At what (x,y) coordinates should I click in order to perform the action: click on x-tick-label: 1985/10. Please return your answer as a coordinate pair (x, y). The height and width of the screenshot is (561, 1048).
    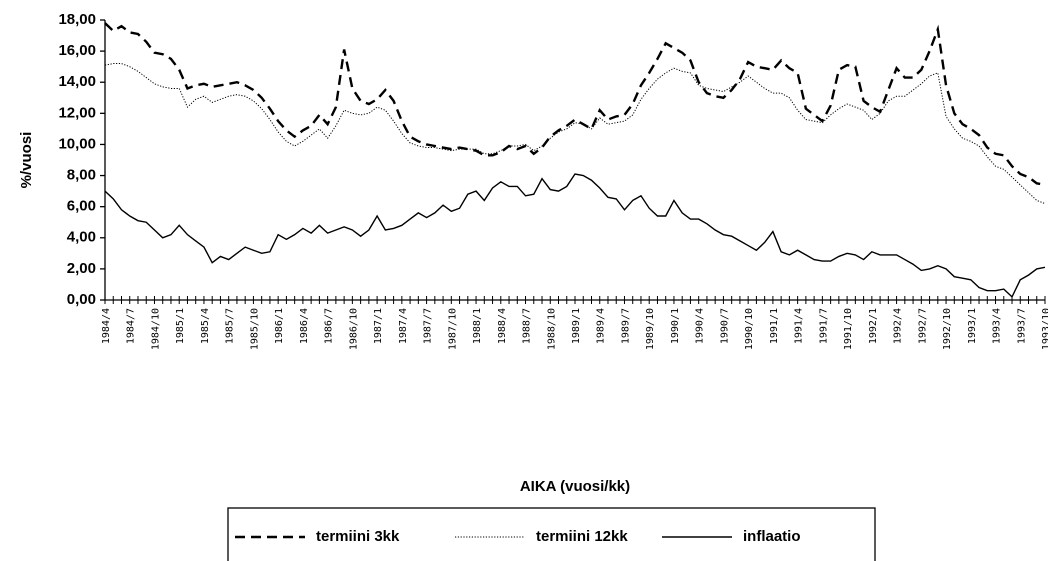
    Looking at the image, I should click on (254, 329).